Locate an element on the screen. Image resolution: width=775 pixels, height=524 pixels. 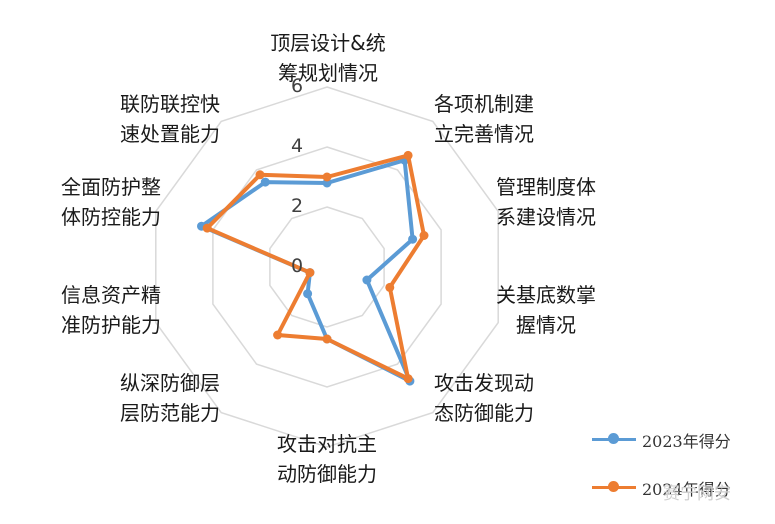
category-label-6: 纵深防御层层防范能力 is located at coordinates (170, 398).